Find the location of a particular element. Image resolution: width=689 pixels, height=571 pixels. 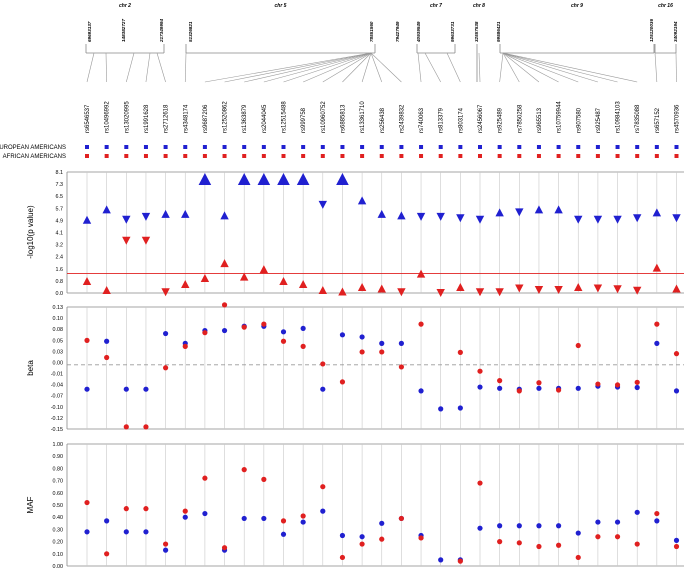

y-tick-label: -0.01 is located at coordinates (57, 375).